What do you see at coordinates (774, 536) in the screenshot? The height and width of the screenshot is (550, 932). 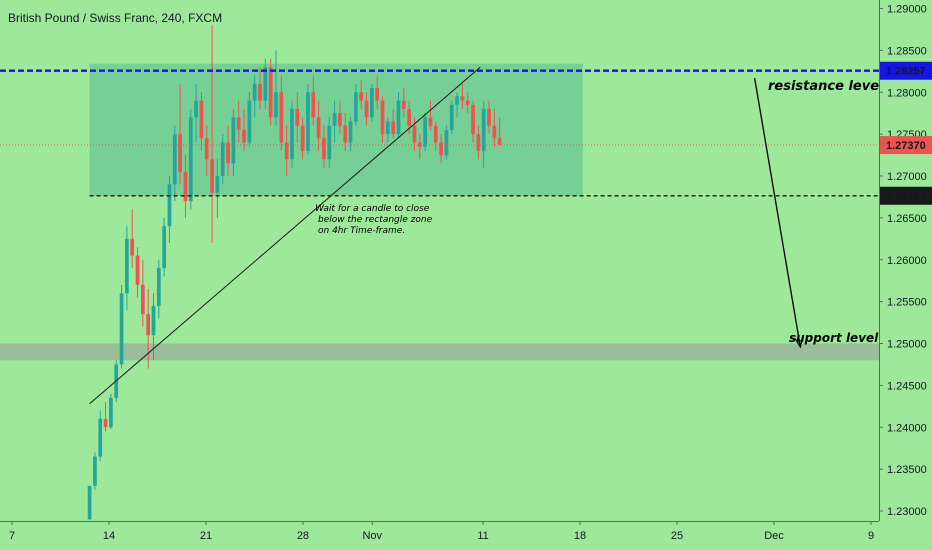 I see `time-tick-label: Dec` at bounding box center [774, 536].